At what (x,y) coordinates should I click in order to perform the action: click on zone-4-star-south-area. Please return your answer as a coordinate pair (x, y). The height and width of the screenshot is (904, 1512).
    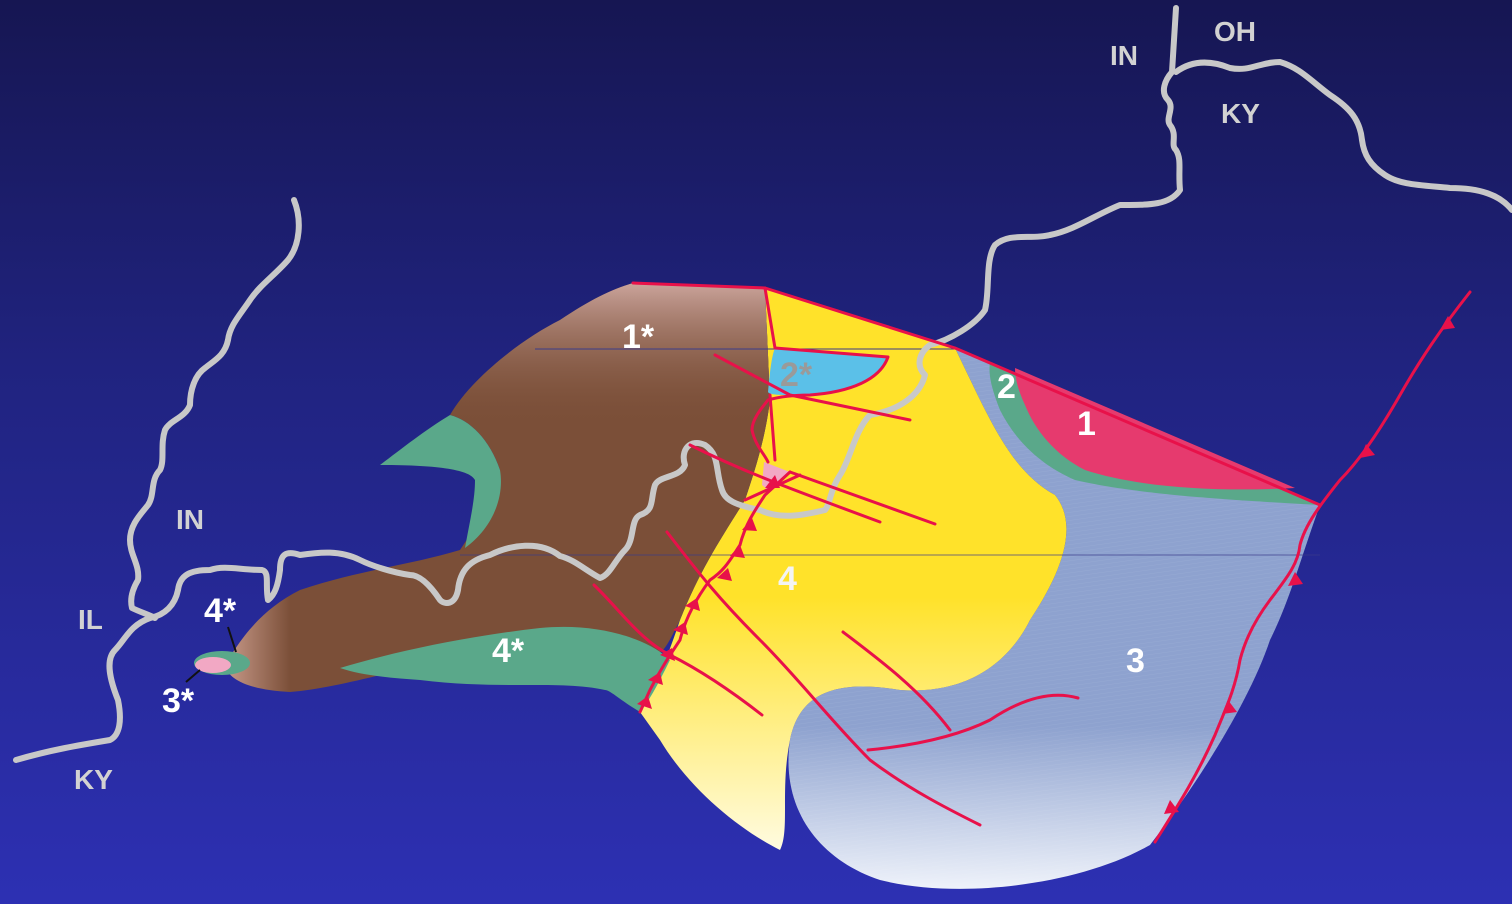
    Looking at the image, I should click on (505, 669).